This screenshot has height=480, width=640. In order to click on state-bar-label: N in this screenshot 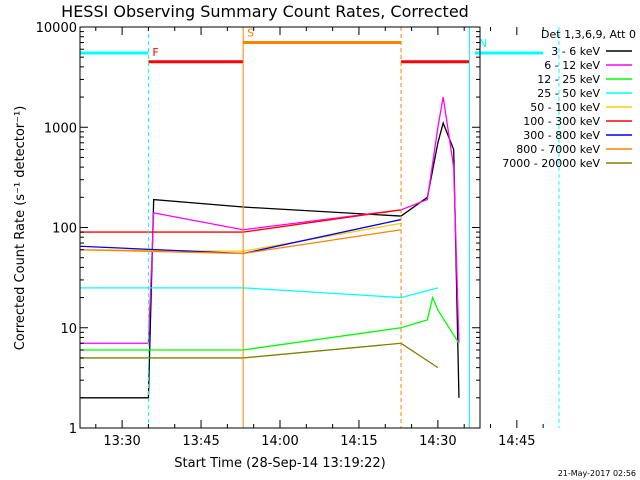, I will do `click(483, 43)`.